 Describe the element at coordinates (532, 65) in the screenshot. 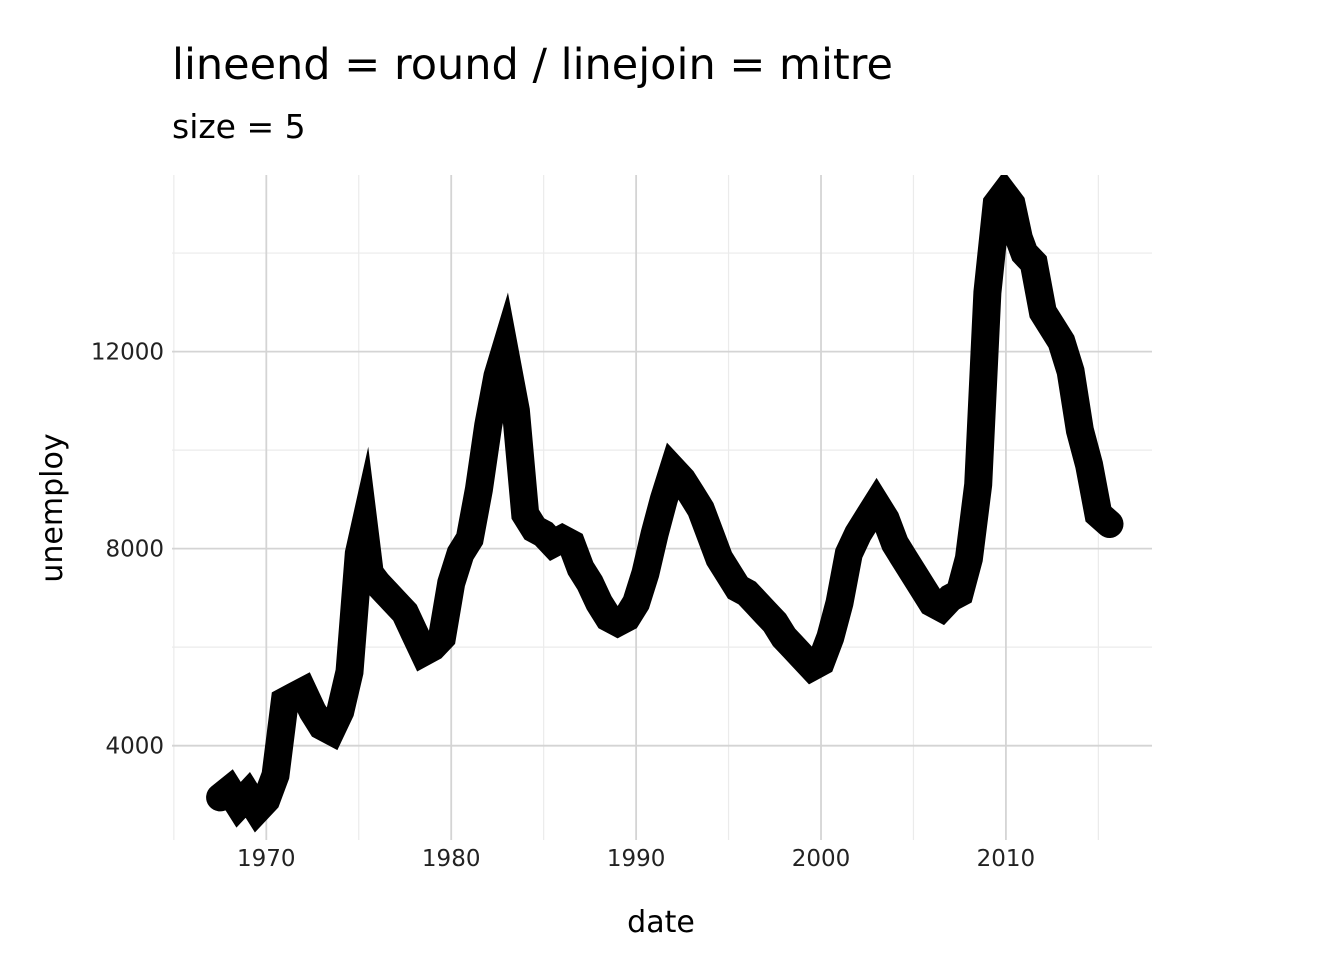

I see `chart-title: lineend = round / linejoin = mitre` at that location.